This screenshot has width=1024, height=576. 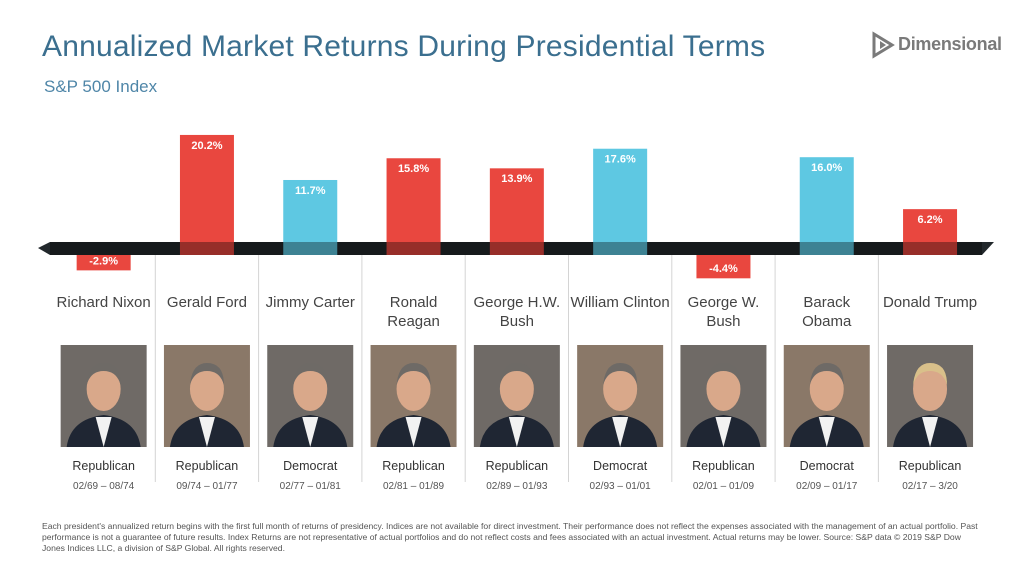 I want to click on value-label: -2.9%, so click(x=103, y=261).